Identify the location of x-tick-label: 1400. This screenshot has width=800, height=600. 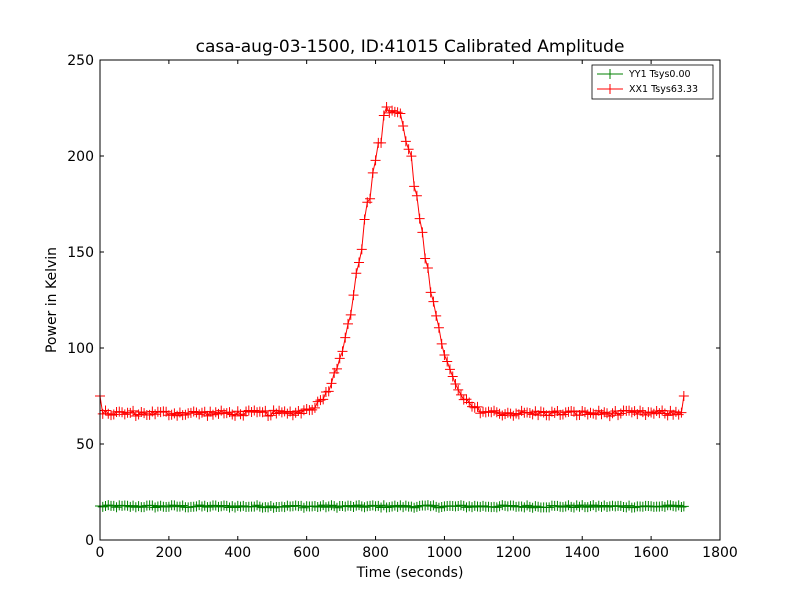
(582, 553).